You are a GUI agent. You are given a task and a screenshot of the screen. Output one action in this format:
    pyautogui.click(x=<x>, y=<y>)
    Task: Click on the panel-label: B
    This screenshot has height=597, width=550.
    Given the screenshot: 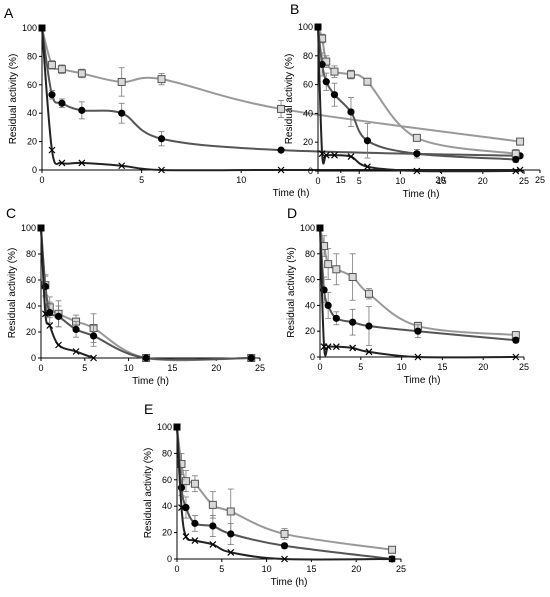 What is the action you would take?
    pyautogui.click(x=294, y=9)
    